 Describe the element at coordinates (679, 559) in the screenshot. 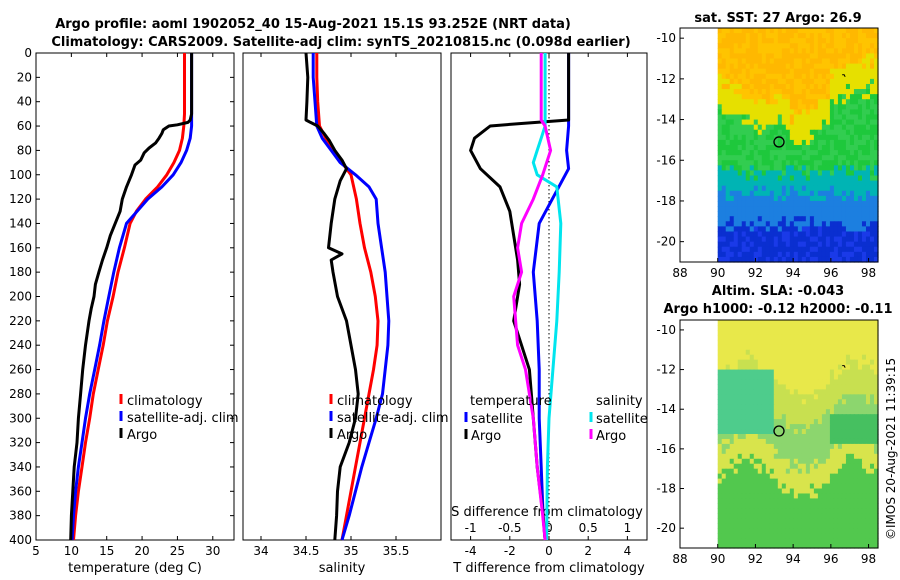

I see `sla-map-xtick-label: 88` at that location.